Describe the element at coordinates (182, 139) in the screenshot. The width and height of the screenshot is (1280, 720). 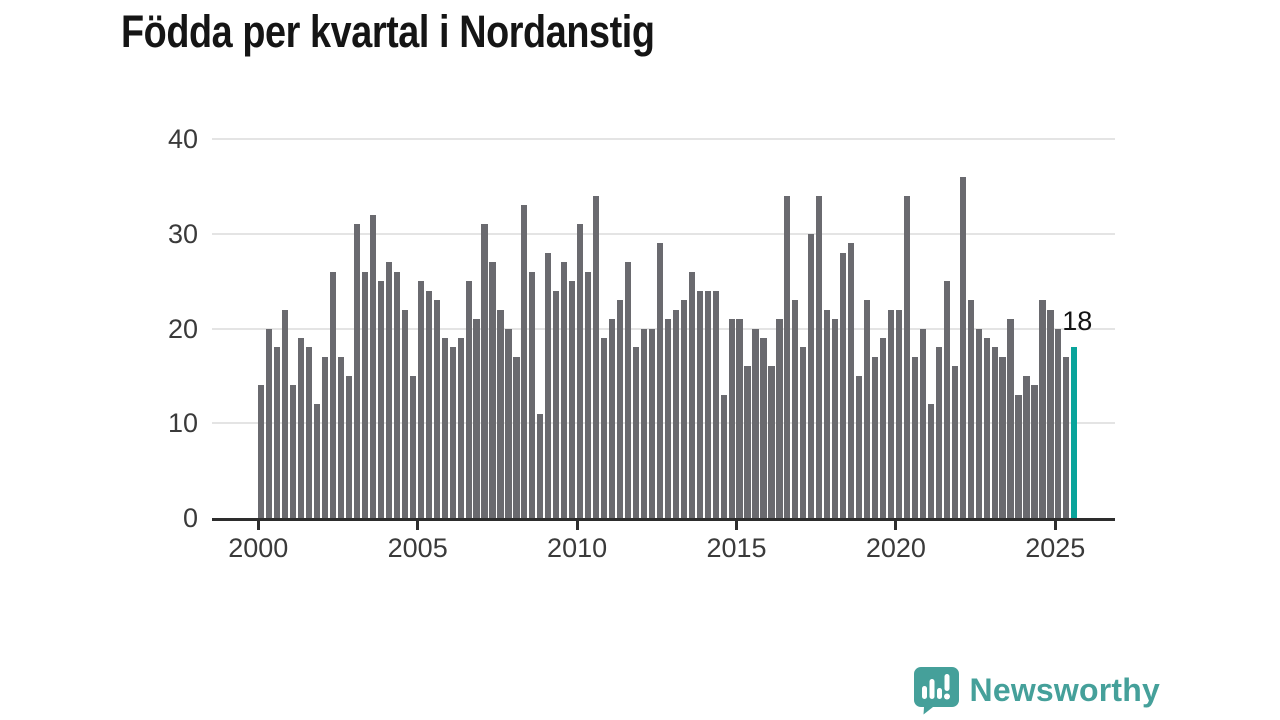
I see `y-axis-tick-label: 40` at that location.